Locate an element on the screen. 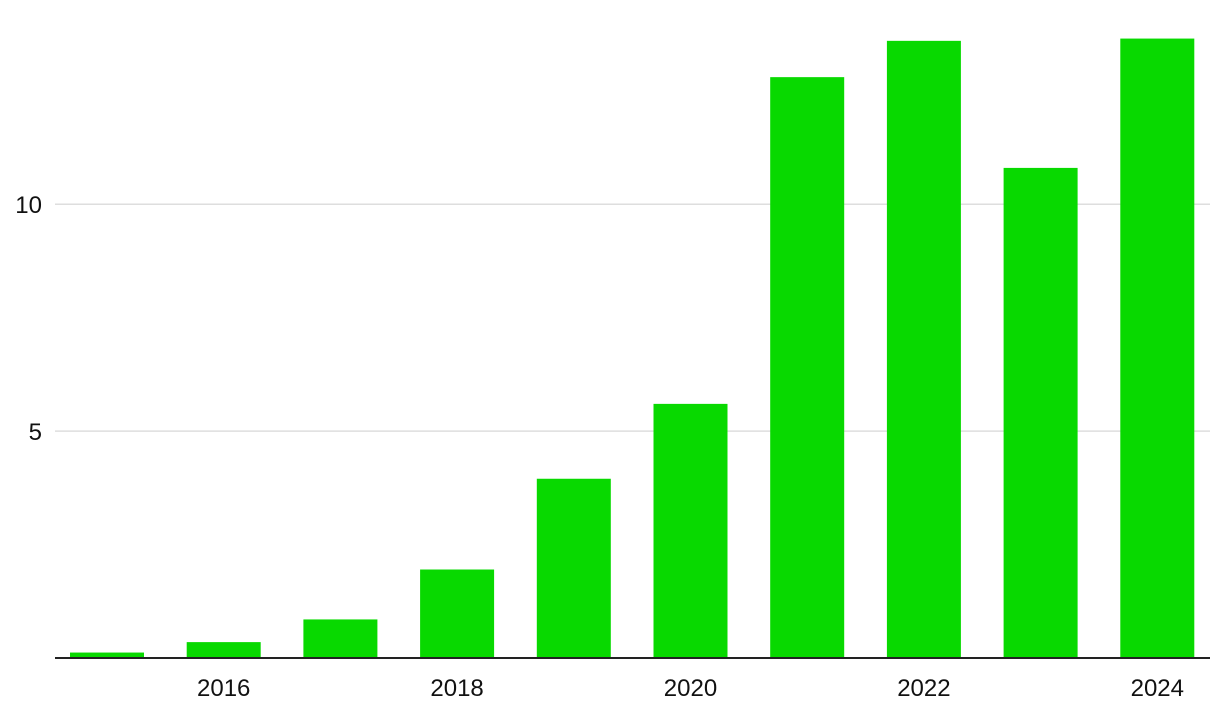 The image size is (1220, 726). bar-2024 is located at coordinates (1157, 348).